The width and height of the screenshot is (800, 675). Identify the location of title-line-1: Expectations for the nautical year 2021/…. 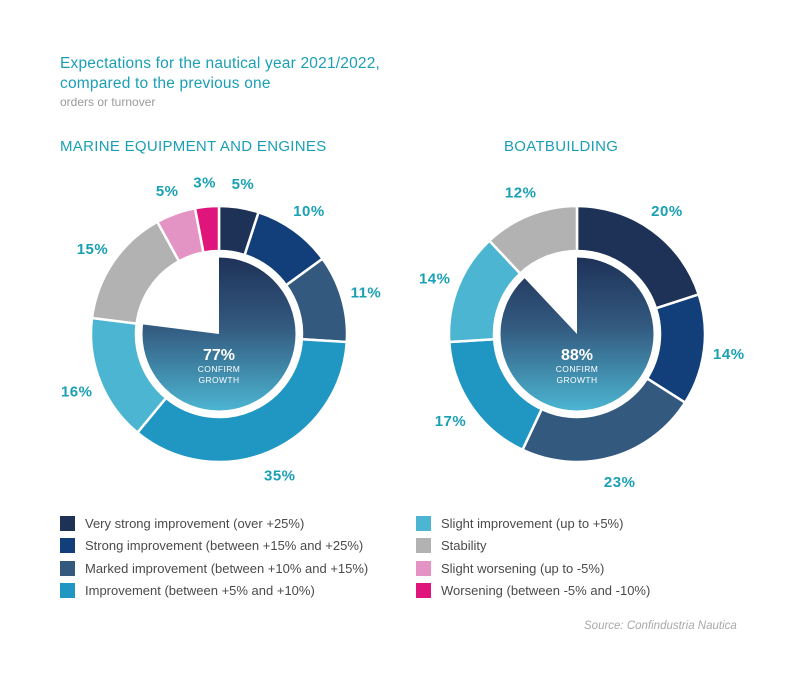
(220, 63).